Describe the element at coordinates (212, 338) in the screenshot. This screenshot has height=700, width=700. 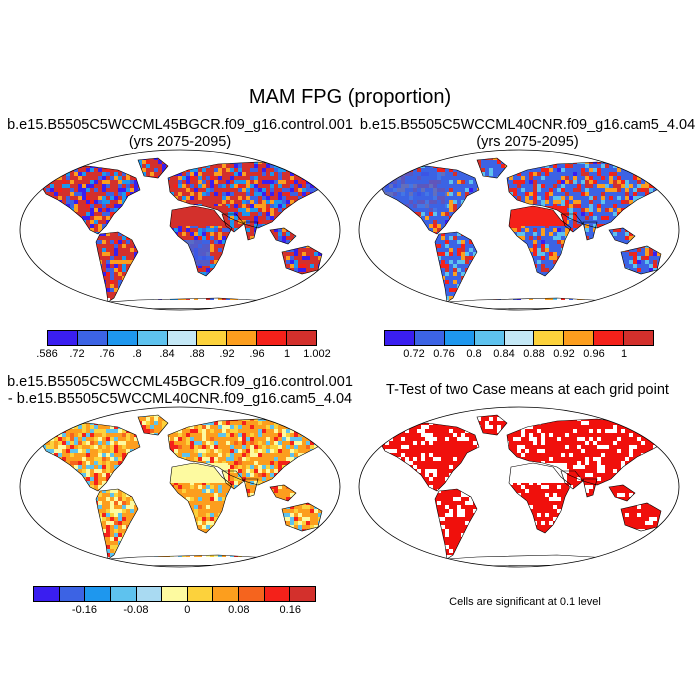
I see `colorbar-box` at that location.